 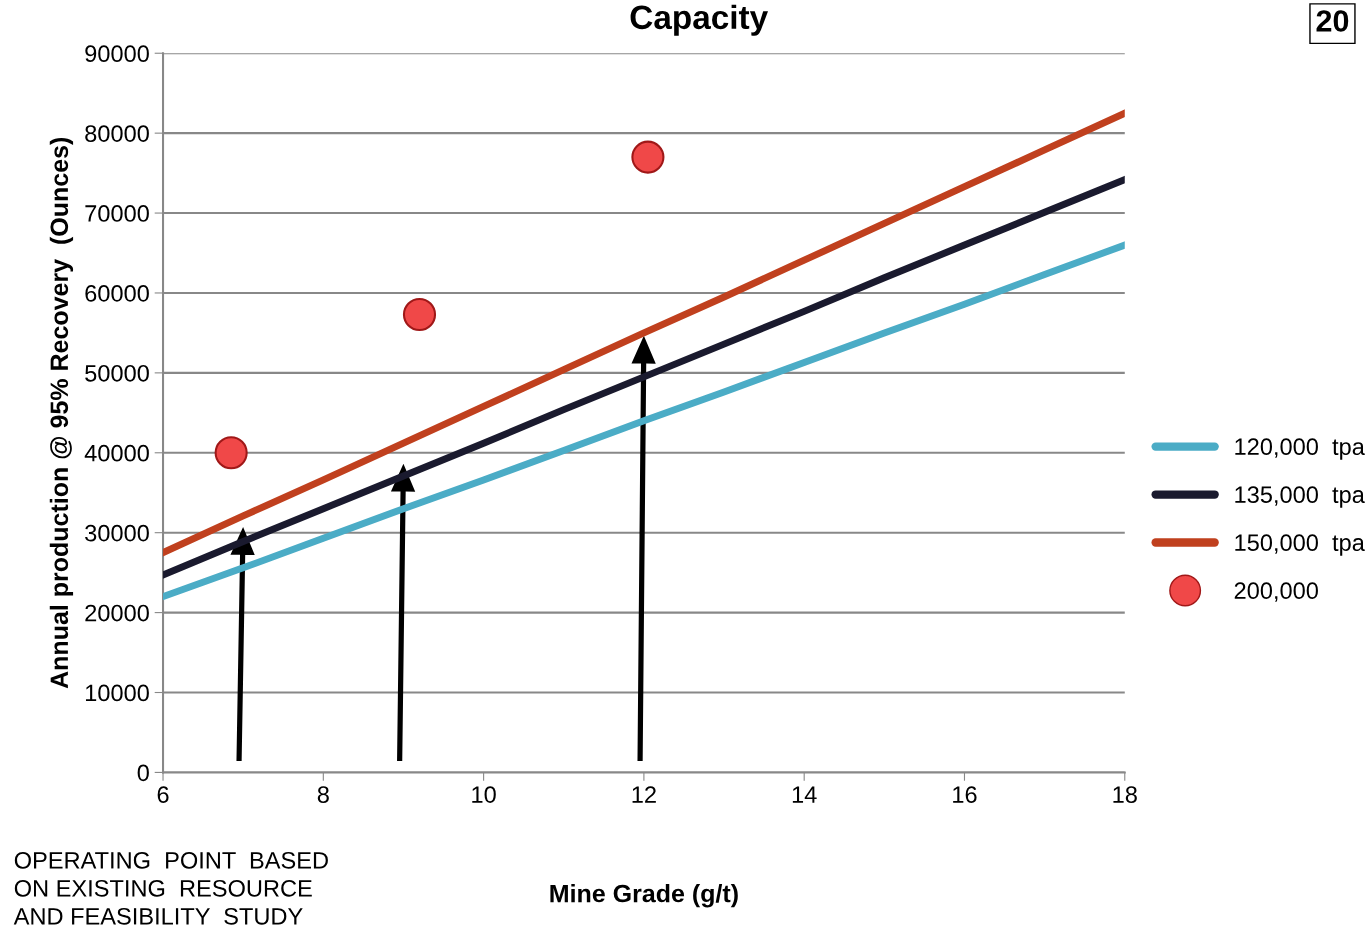 What do you see at coordinates (1300, 545) in the screenshot?
I see `legend-label: 150,000 tpa` at bounding box center [1300, 545].